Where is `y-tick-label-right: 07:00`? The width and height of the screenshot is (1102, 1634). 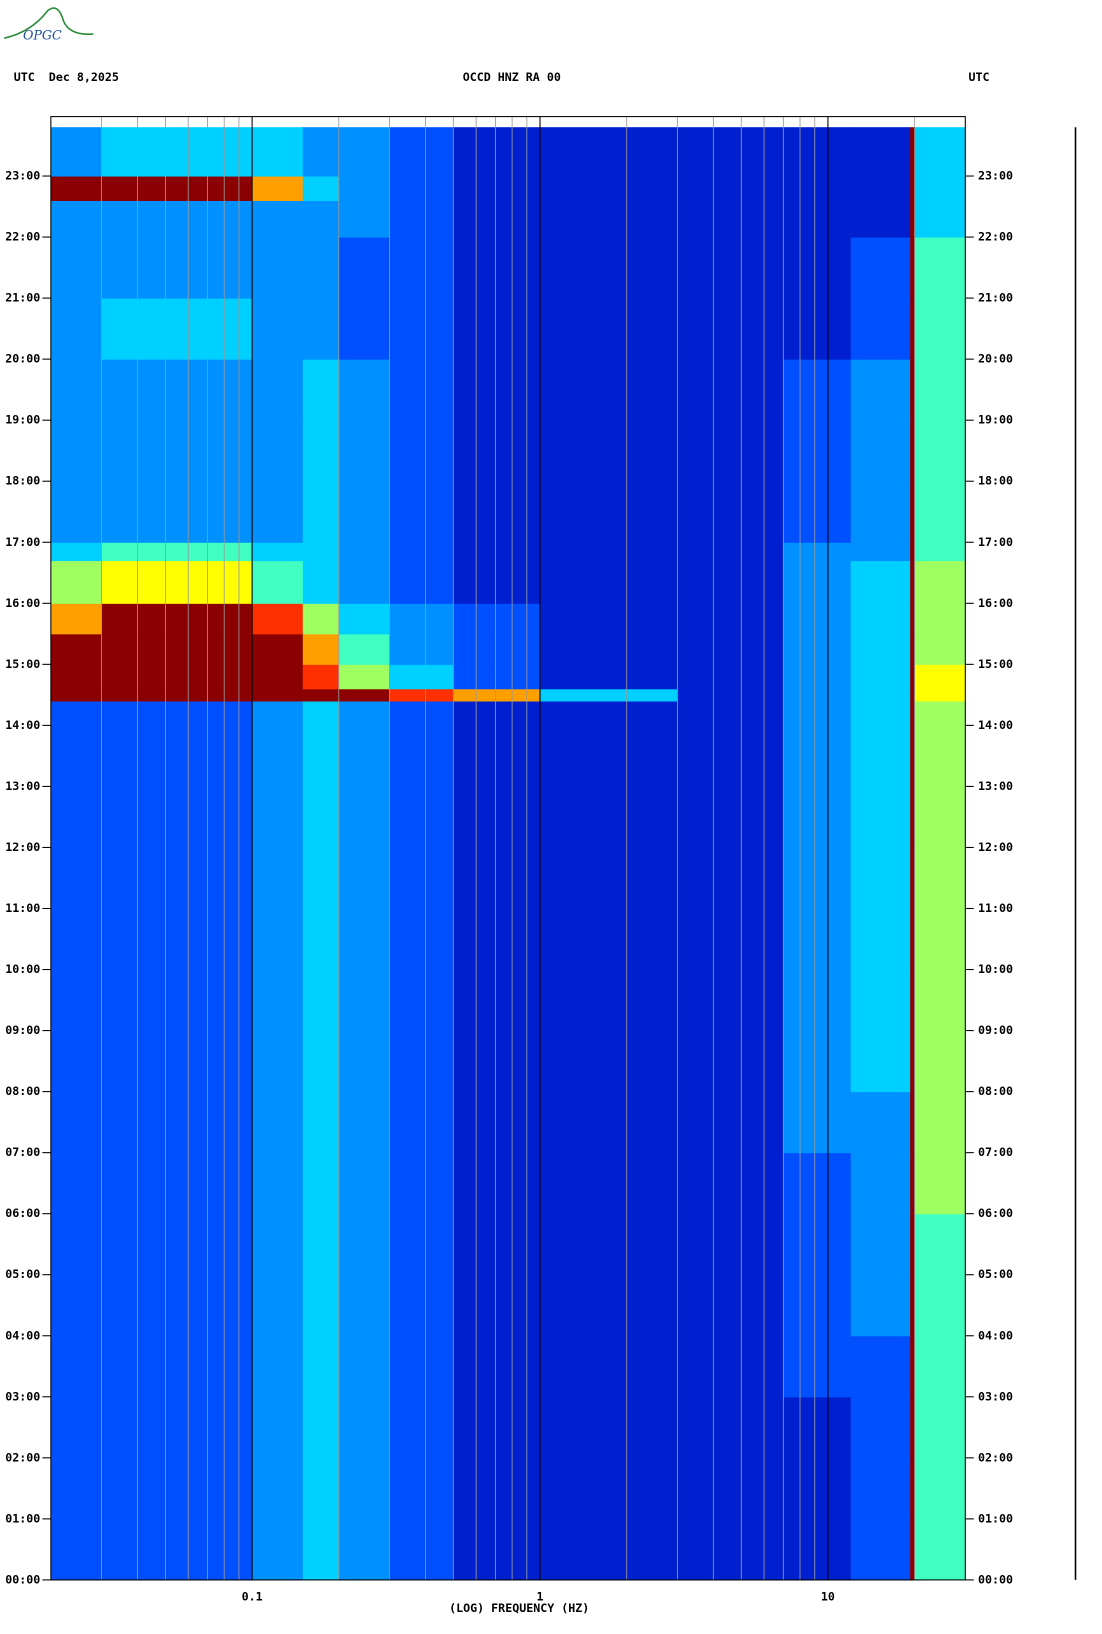
y-tick-label-right: 07:00 is located at coordinates (995, 1152).